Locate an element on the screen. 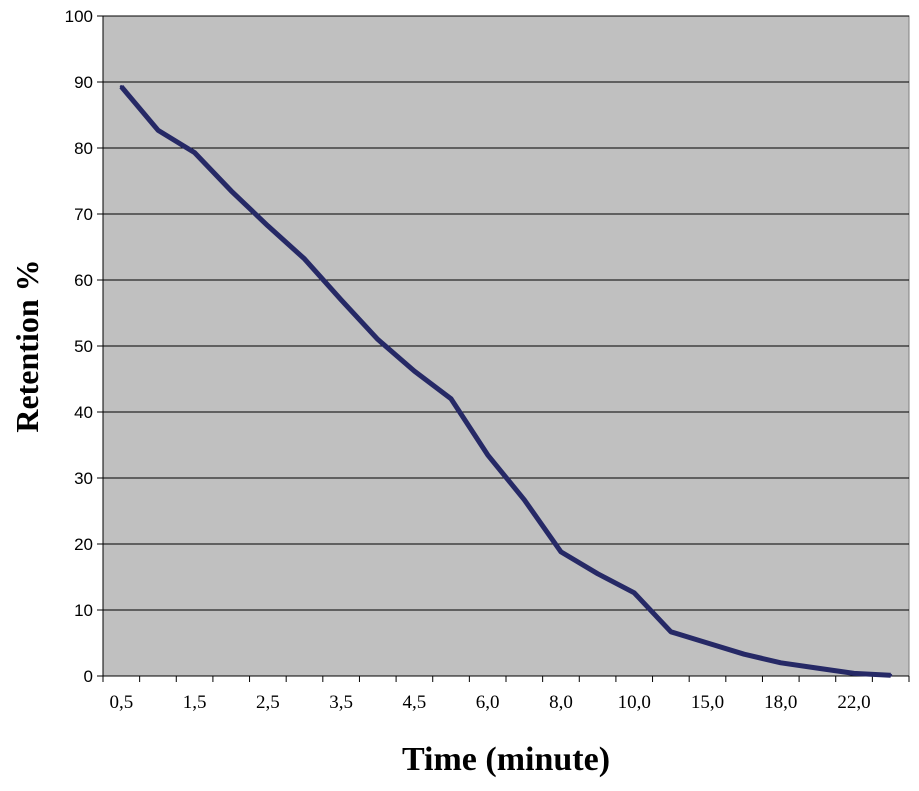  x-axis-title: Time (minute) is located at coordinates (506, 759).